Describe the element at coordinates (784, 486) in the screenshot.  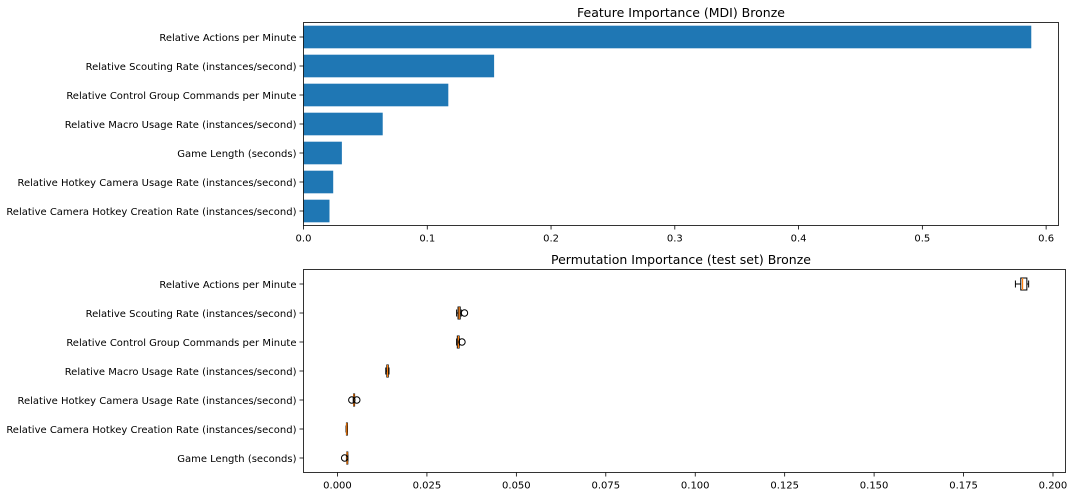
I see `x-tick-label: 0.125` at that location.